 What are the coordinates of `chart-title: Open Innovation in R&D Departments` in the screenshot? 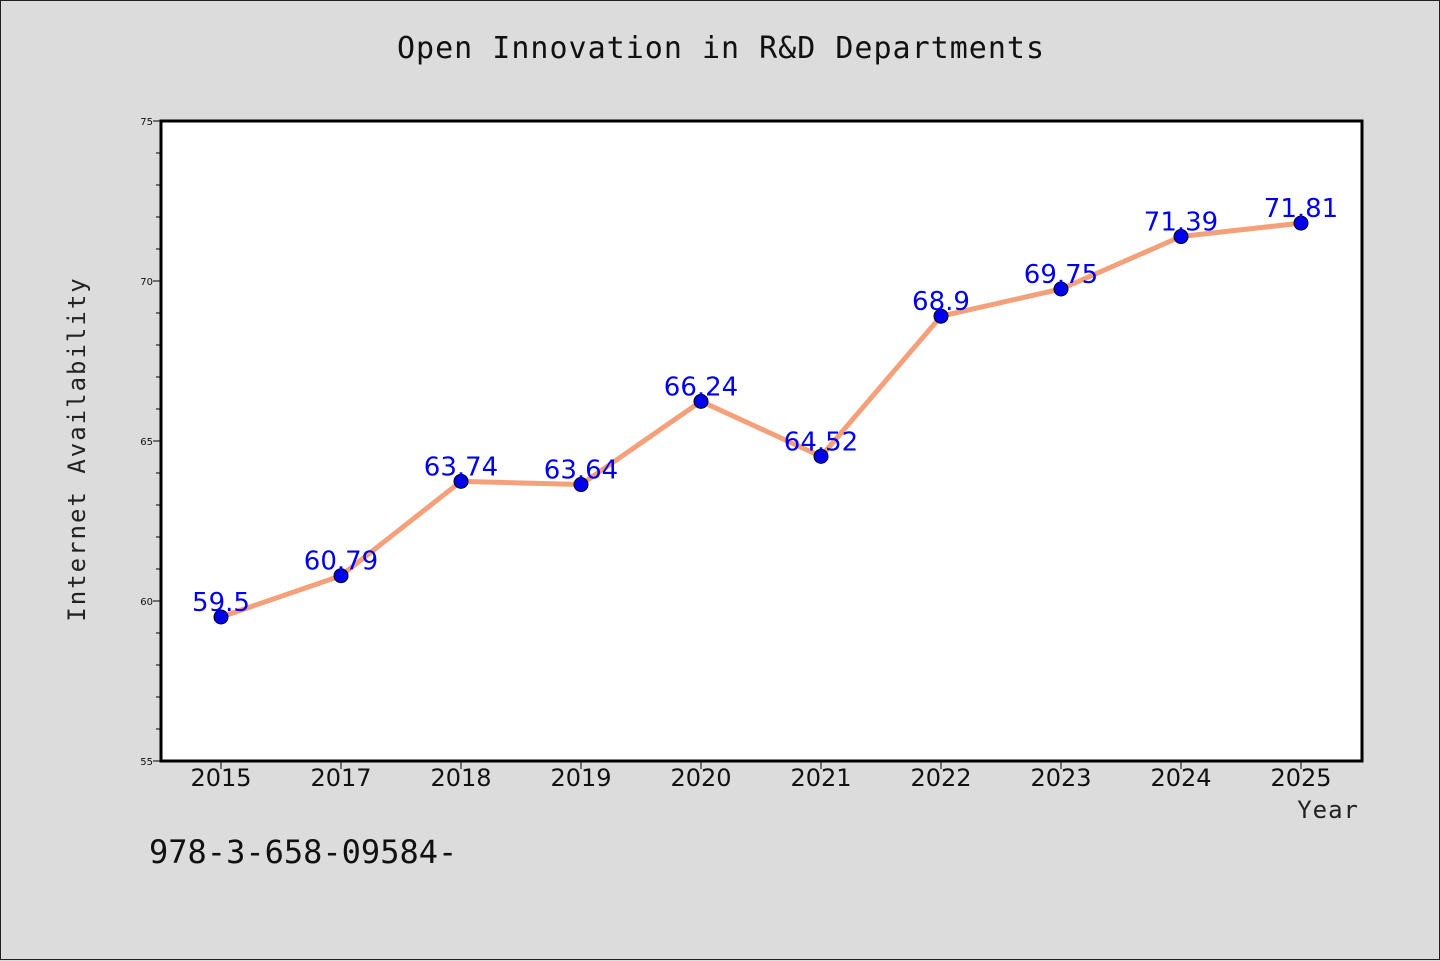 It's located at (721, 48).